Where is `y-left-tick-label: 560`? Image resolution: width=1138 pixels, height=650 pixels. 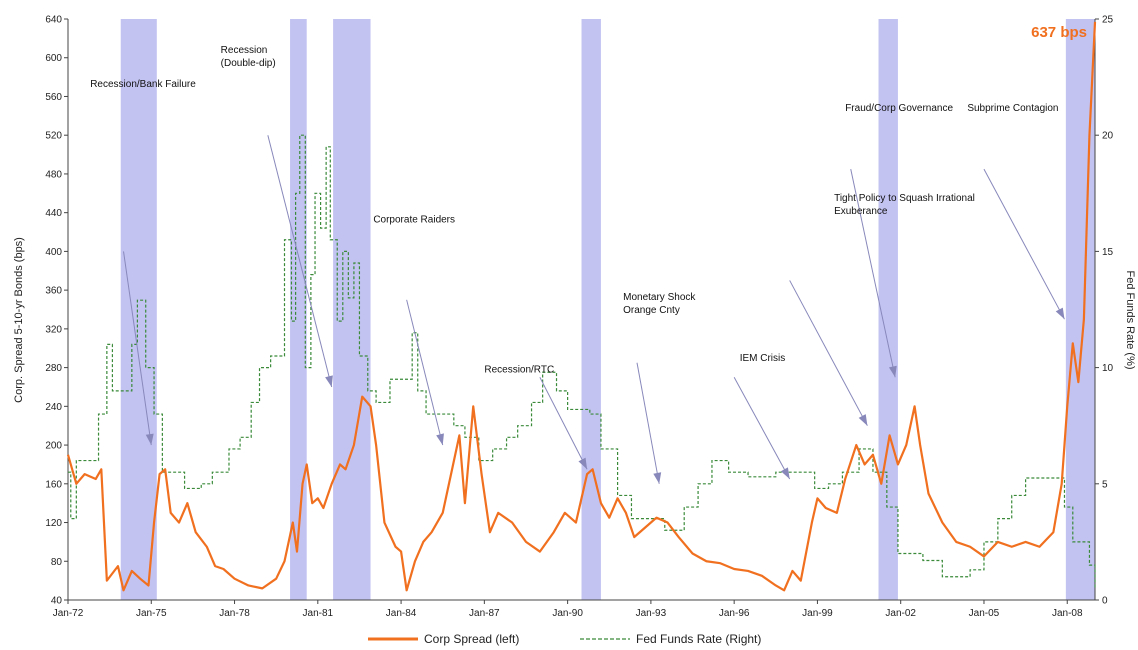
y-left-tick-label: 560 is located at coordinates (53, 97).